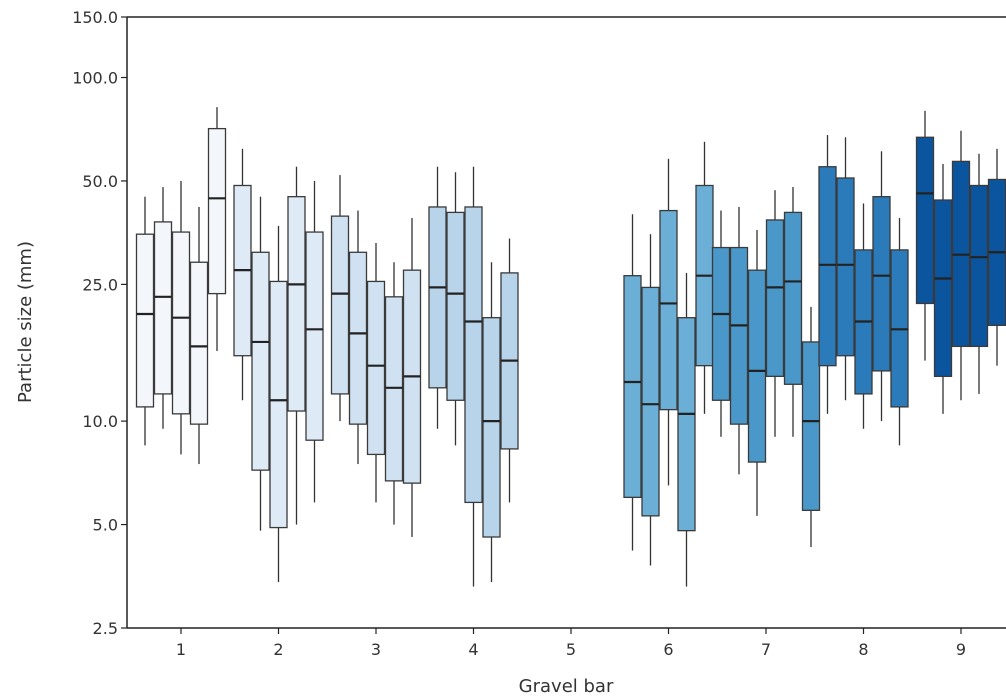 The image size is (1006, 697). What do you see at coordinates (961, 649) in the screenshot?
I see `x-tick-label: 9` at bounding box center [961, 649].